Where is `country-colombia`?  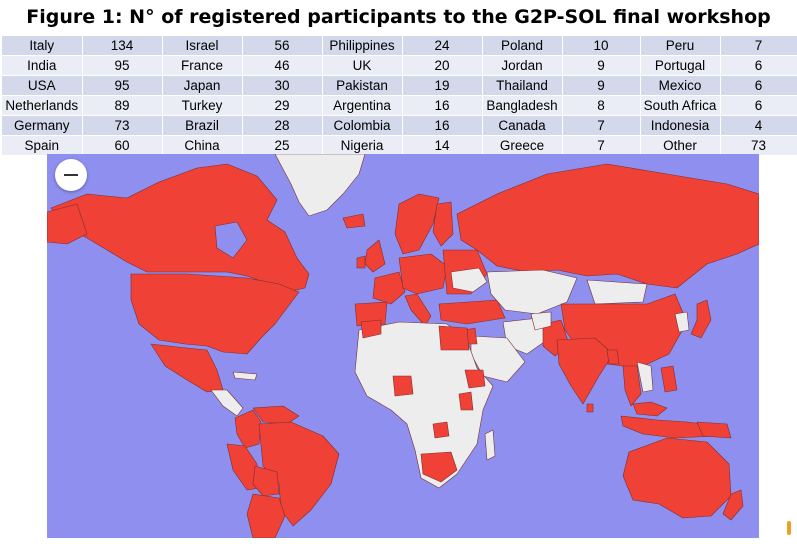 country-colombia is located at coordinates (248, 429).